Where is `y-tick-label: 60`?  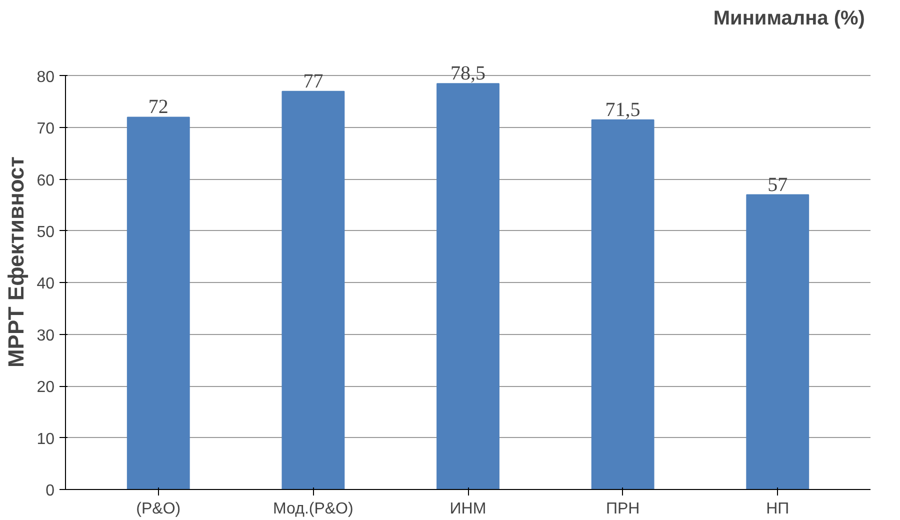 y-tick-label: 60 is located at coordinates (45, 181).